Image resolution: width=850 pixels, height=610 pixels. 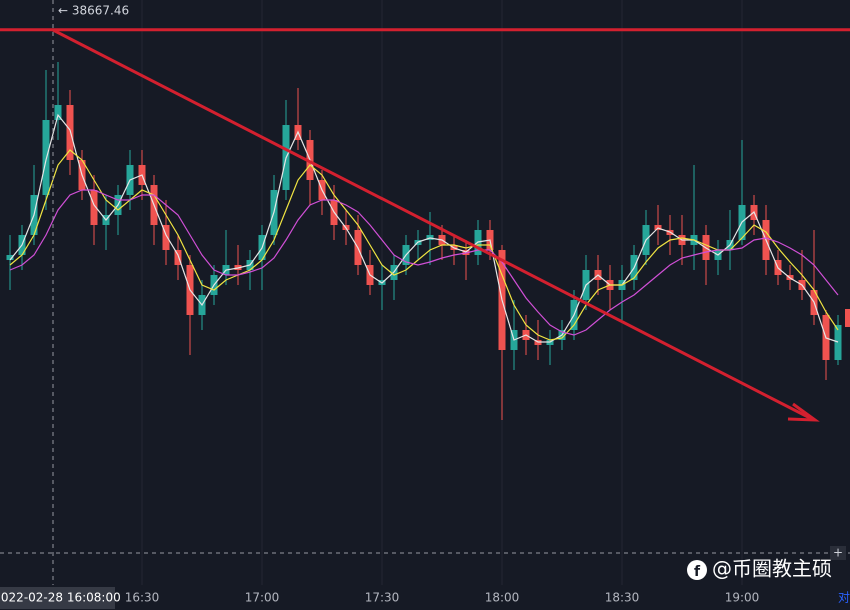 I want to click on watermark-icon-letter: f, so click(x=697, y=572).